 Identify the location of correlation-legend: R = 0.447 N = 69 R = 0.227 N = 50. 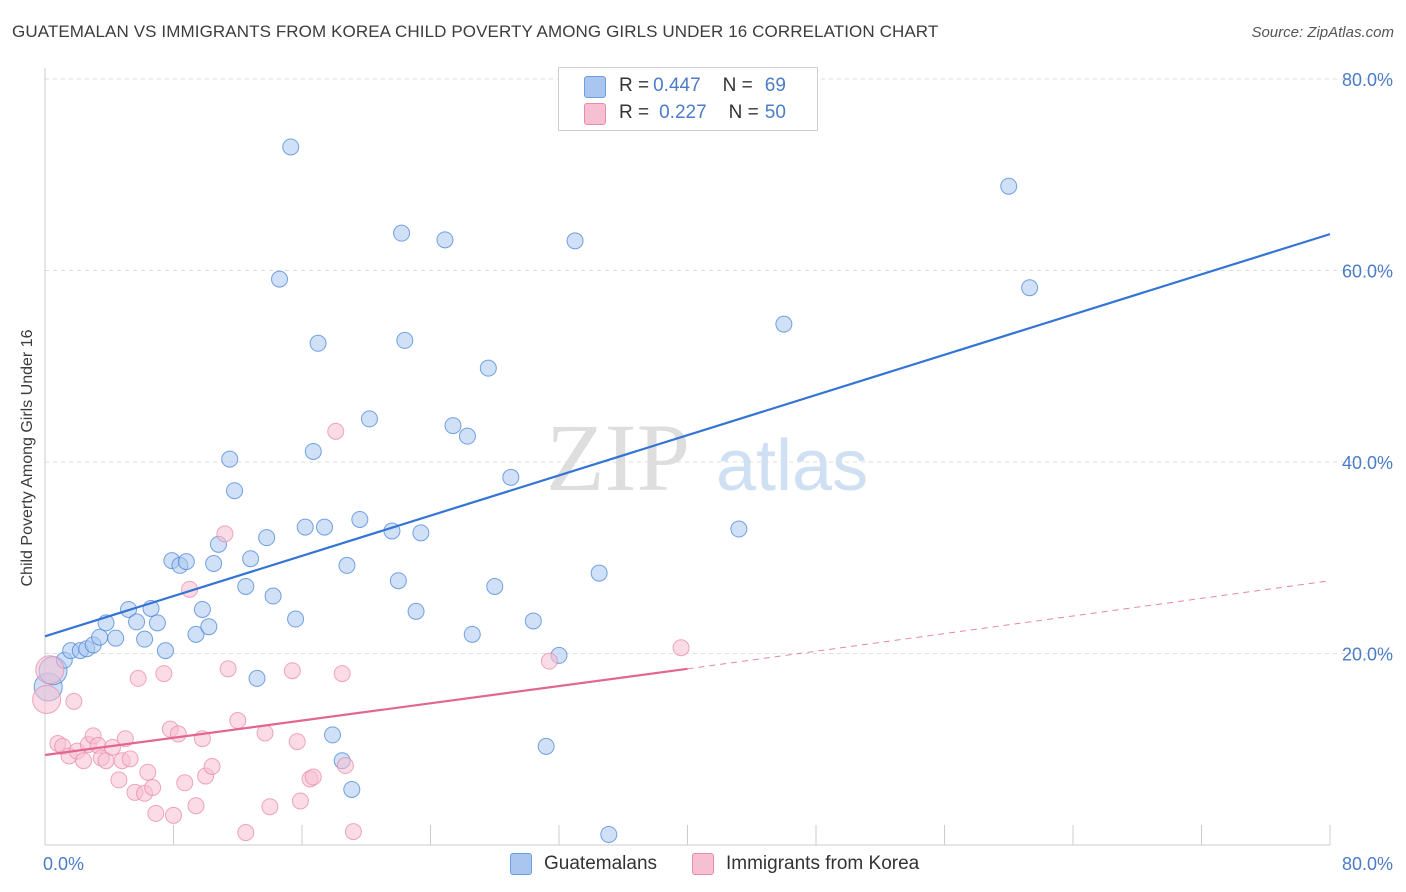
(688, 99).